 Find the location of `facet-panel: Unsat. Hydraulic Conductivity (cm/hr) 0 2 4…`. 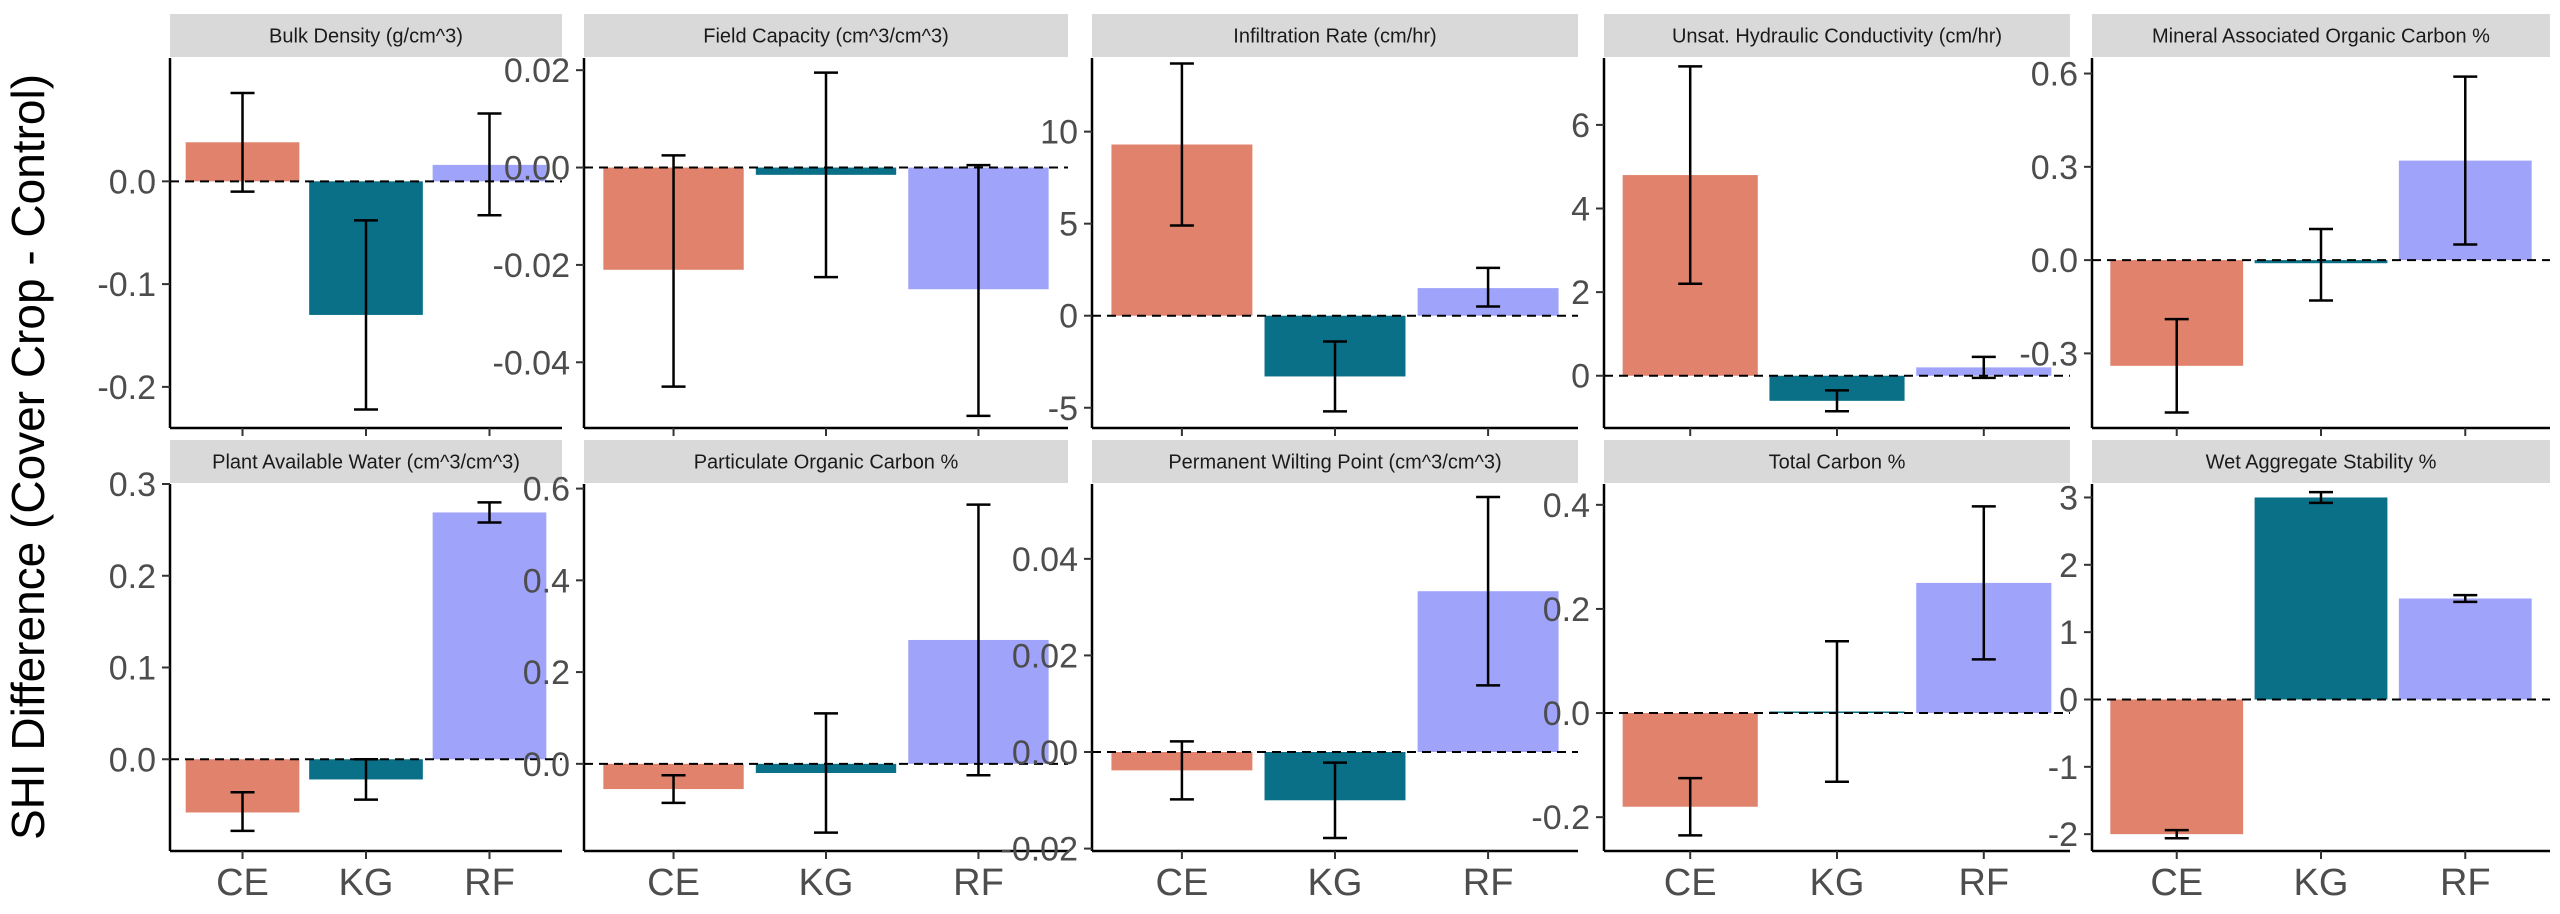

facet-panel: Unsat. Hydraulic Conductivity (cm/hr) 0 2 4… is located at coordinates (1820, 225).